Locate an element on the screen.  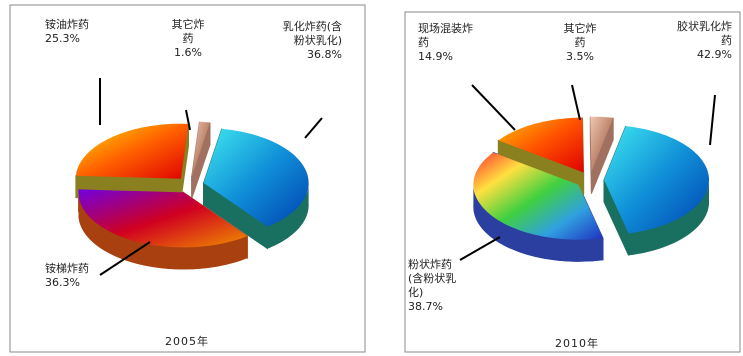
data-label: 粉状炸药(含粉状乳化) 38.7% is located at coordinates (437, 286).